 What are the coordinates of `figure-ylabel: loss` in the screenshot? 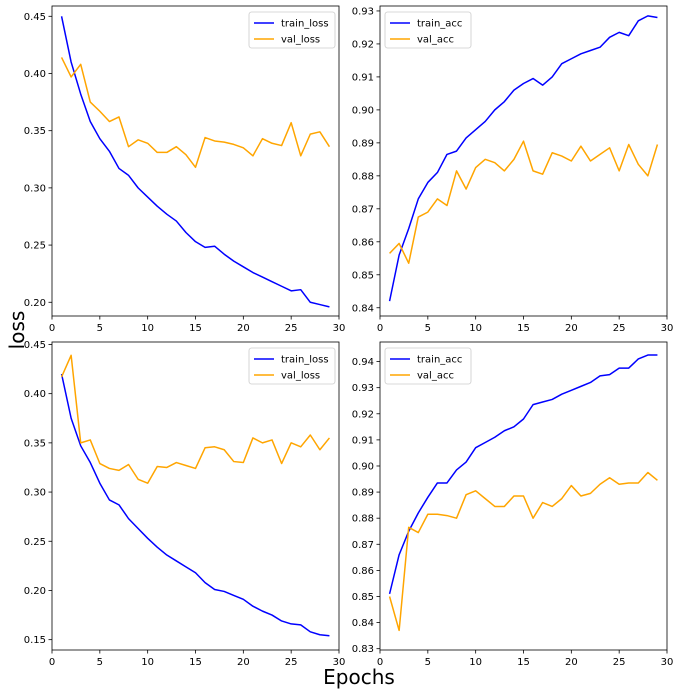 It's located at (17, 330).